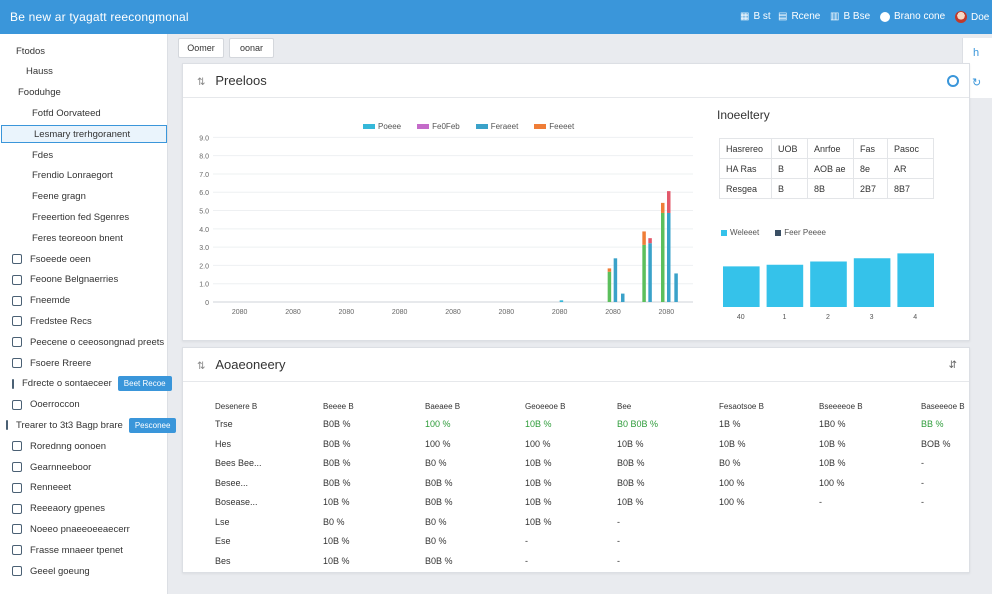 The width and height of the screenshot is (992, 594). What do you see at coordinates (943, 406) in the screenshot?
I see `summary-column-header: Baseeeoe B` at bounding box center [943, 406].